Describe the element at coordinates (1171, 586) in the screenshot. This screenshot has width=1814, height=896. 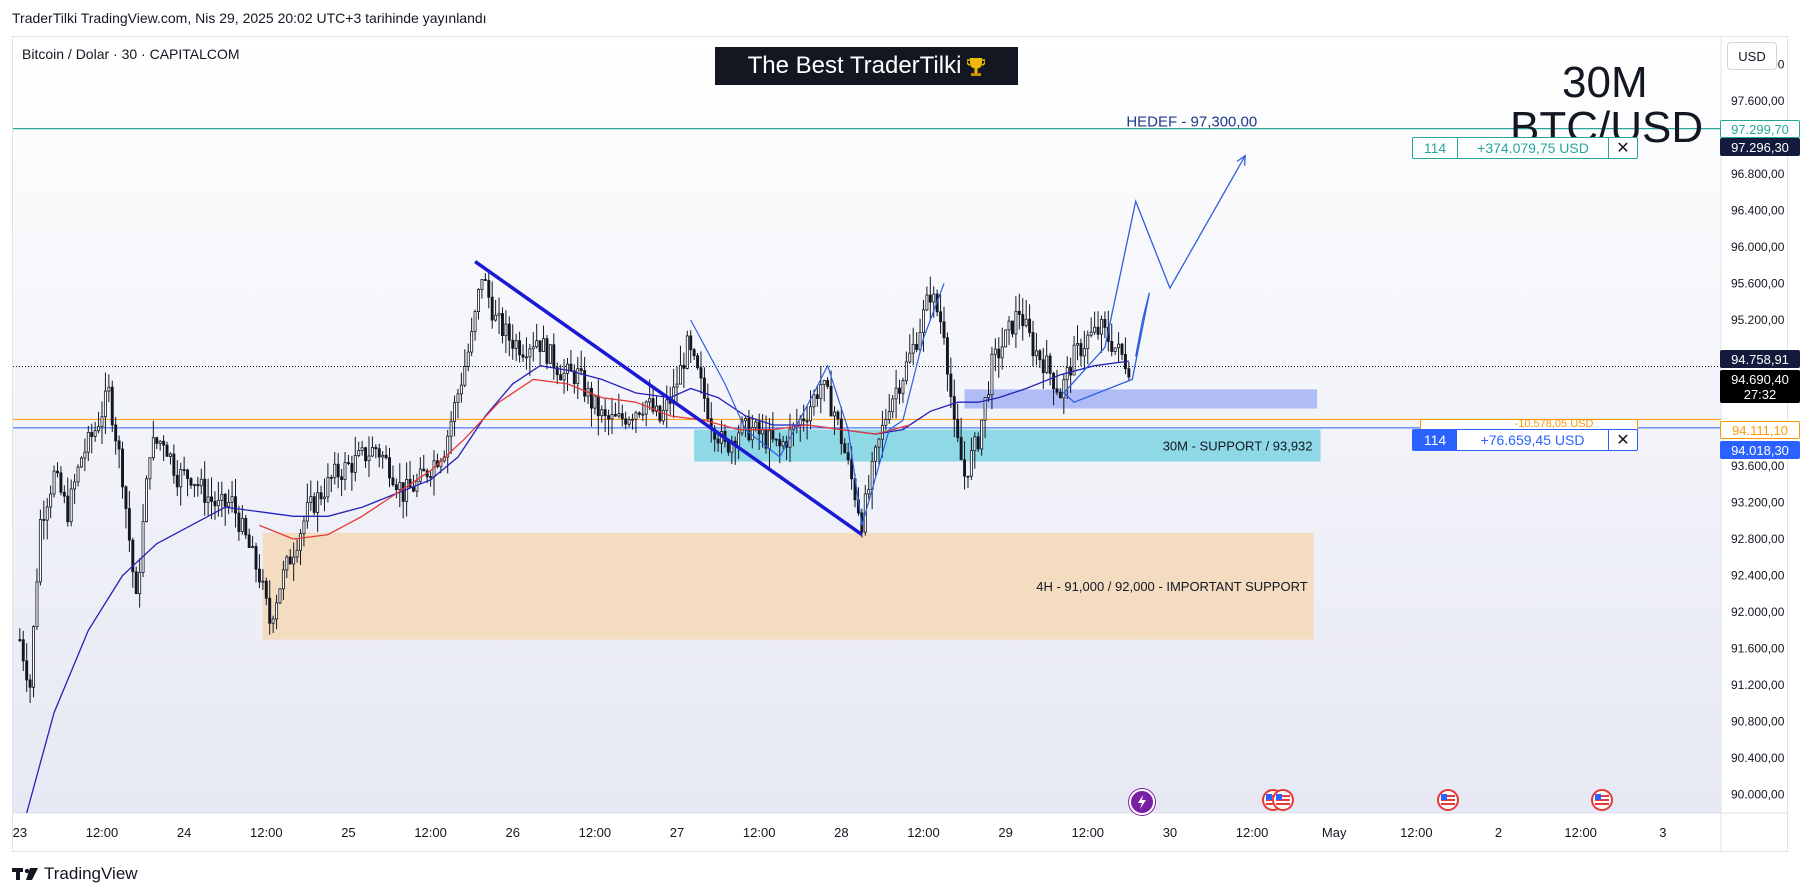
I see `important-support-label: 4H - 91,000 / 92,000 - IMPORTANT SUPPORT` at that location.